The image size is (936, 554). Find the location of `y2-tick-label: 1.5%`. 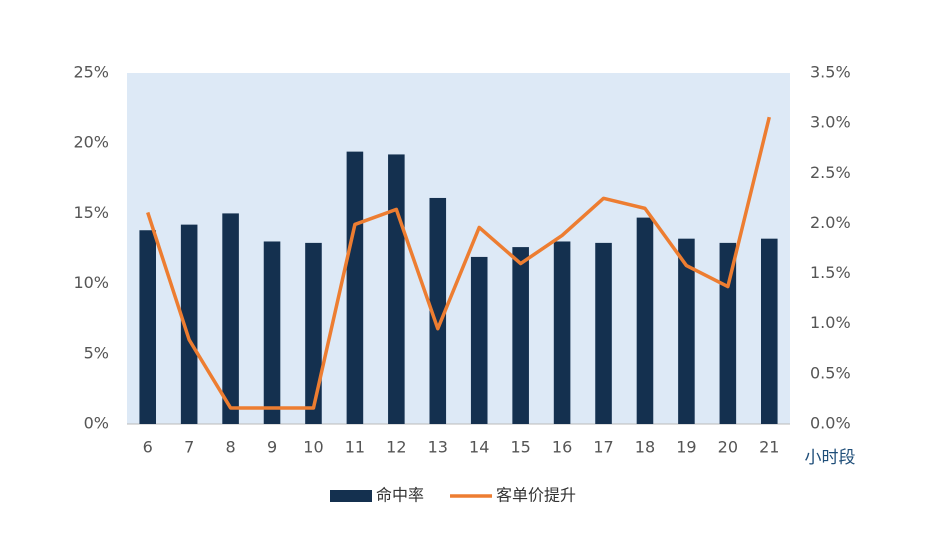

y2-tick-label: 1.5% is located at coordinates (830, 272).